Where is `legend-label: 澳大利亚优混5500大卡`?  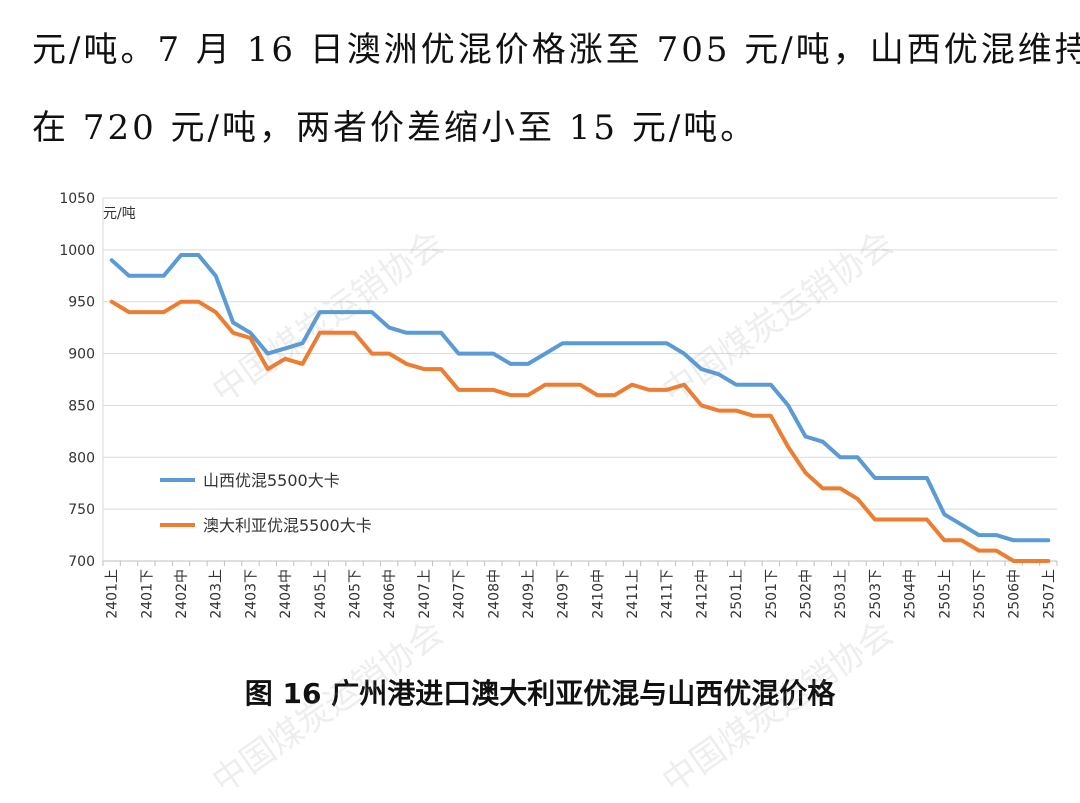 legend-label: 澳大利亚优混5500大卡 is located at coordinates (287, 525).